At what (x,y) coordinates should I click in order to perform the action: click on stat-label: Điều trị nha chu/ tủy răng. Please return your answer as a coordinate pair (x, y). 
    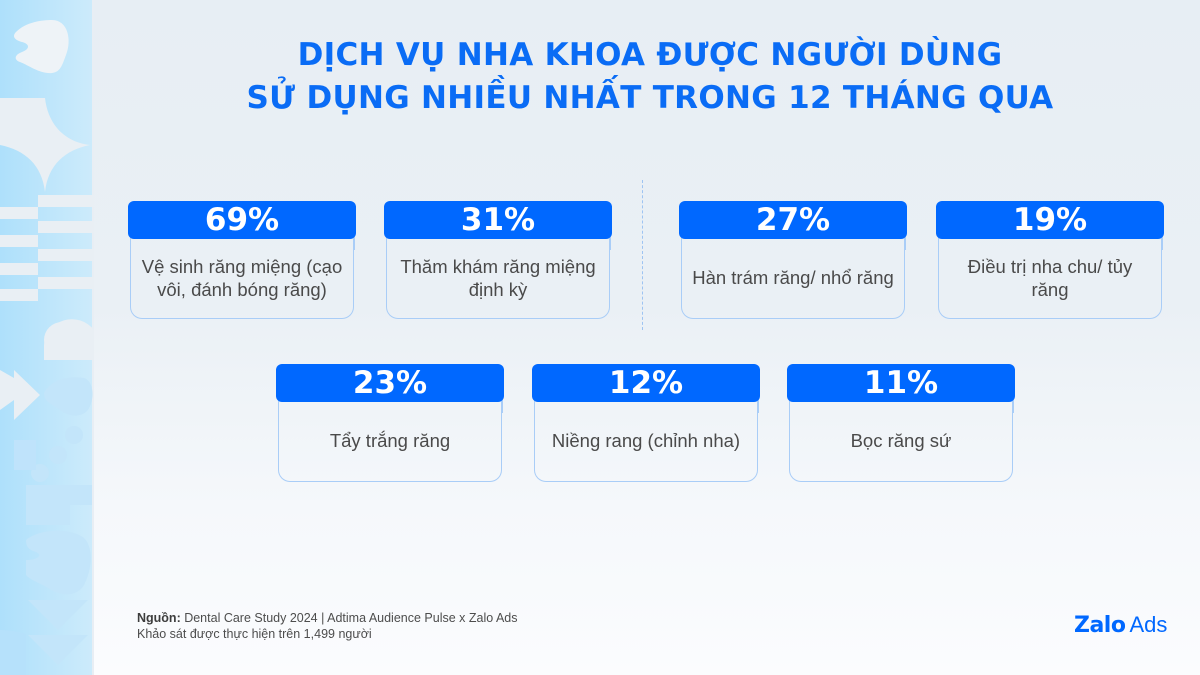
    Looking at the image, I should click on (1050, 273).